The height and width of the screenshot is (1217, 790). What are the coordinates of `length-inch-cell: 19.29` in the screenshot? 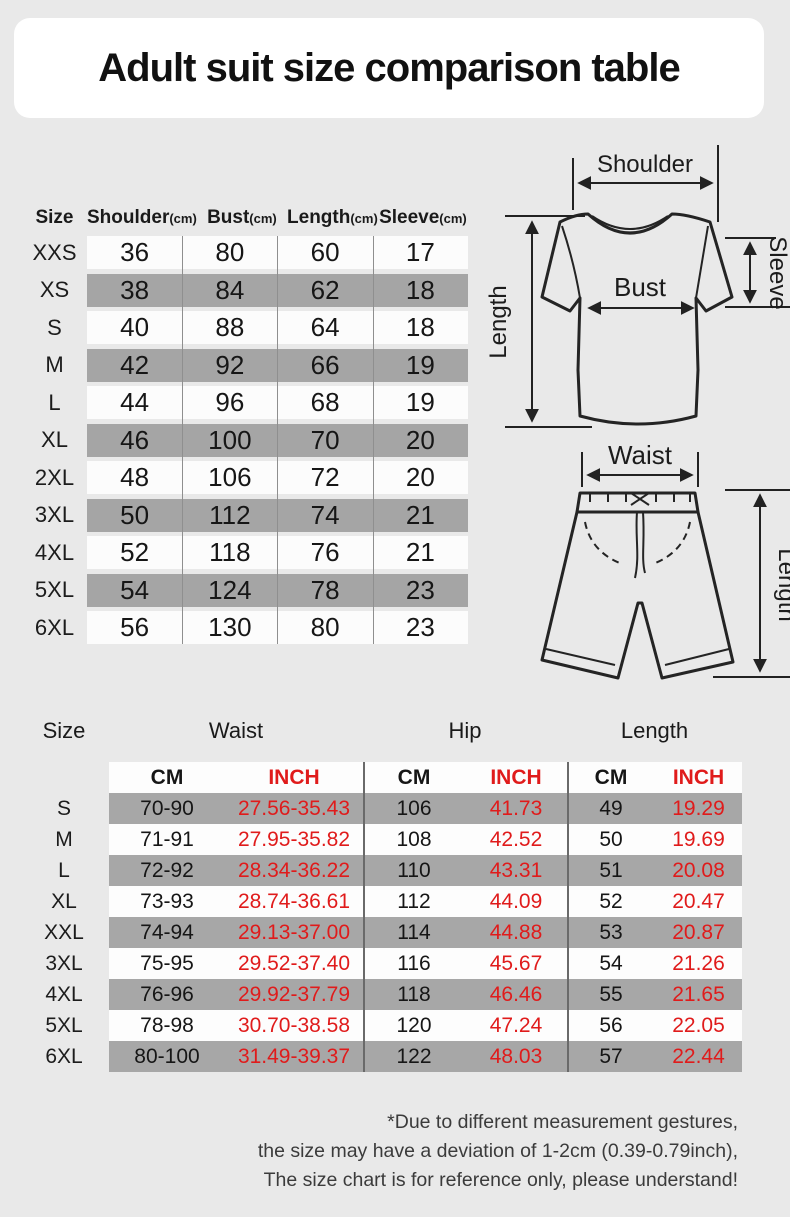 It's located at (698, 808).